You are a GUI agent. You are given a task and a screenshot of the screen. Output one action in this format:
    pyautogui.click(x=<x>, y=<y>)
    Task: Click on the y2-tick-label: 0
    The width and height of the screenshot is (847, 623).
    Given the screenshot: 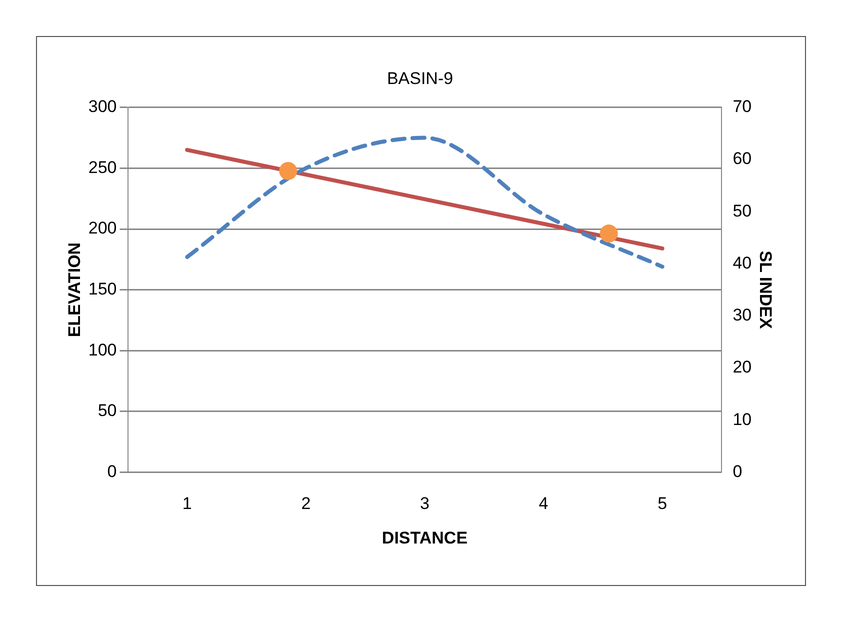 What is the action you would take?
    pyautogui.click(x=737, y=471)
    